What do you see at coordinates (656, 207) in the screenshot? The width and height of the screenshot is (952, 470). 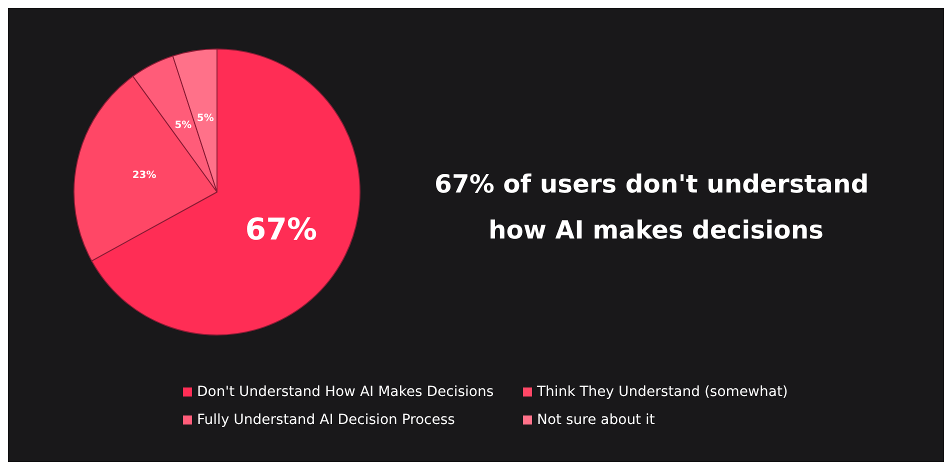 I see `text: 67% of users don't understand how AI makes decisions` at bounding box center [656, 207].